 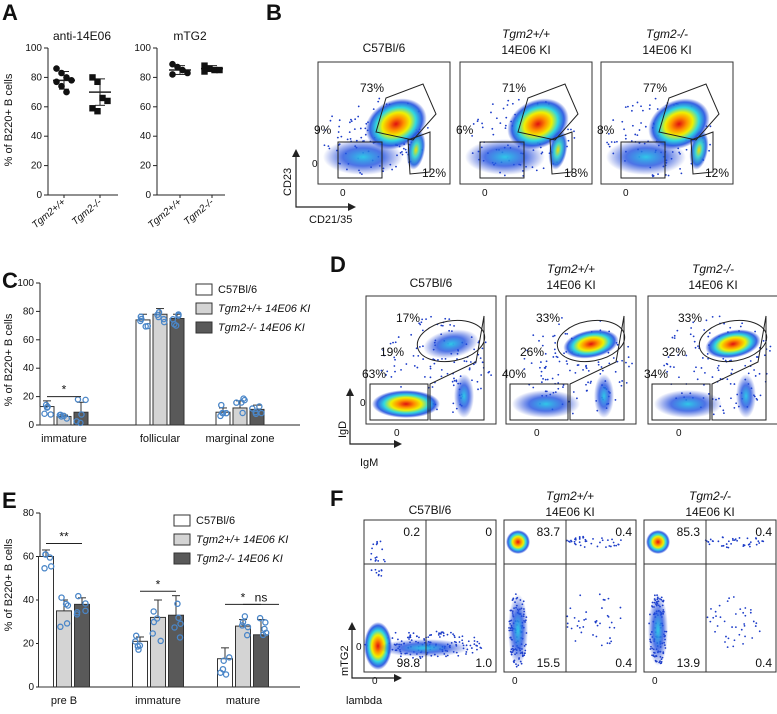 What do you see at coordinates (457, 368) in the screenshot?
I see `gate-transitional` at bounding box center [457, 368].